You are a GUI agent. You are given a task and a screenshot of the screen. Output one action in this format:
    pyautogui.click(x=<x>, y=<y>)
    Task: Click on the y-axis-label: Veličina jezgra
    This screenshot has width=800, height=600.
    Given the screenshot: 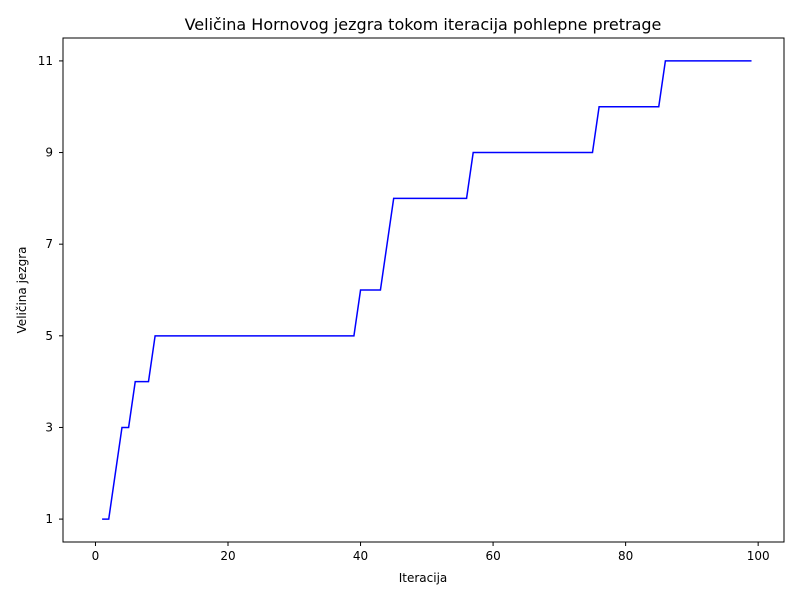 What is the action you would take?
    pyautogui.click(x=22, y=290)
    